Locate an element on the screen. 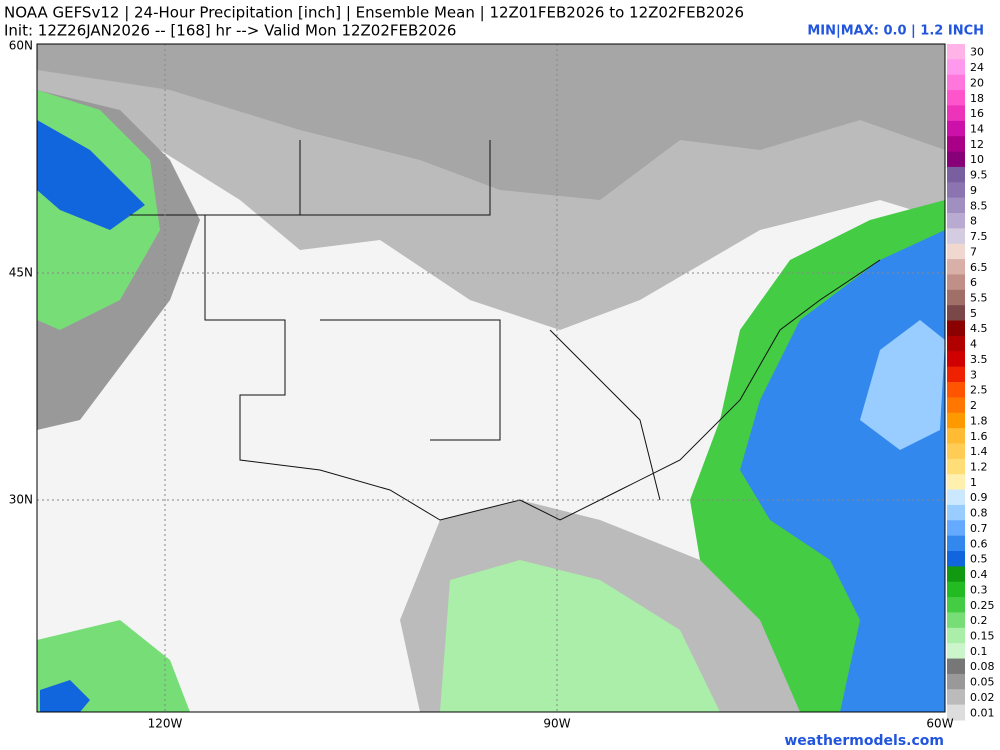 This screenshot has height=750, width=1000. precip-atlantic-lightblue is located at coordinates (902, 385).